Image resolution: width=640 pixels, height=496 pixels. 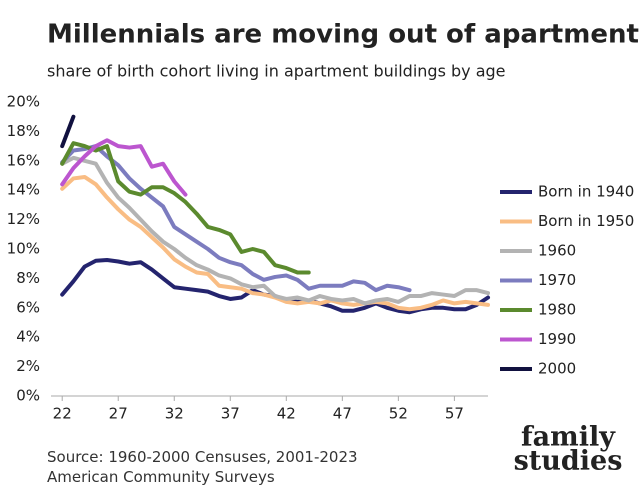 I want to click on legend-label: Born in 1950, so click(x=586, y=221).